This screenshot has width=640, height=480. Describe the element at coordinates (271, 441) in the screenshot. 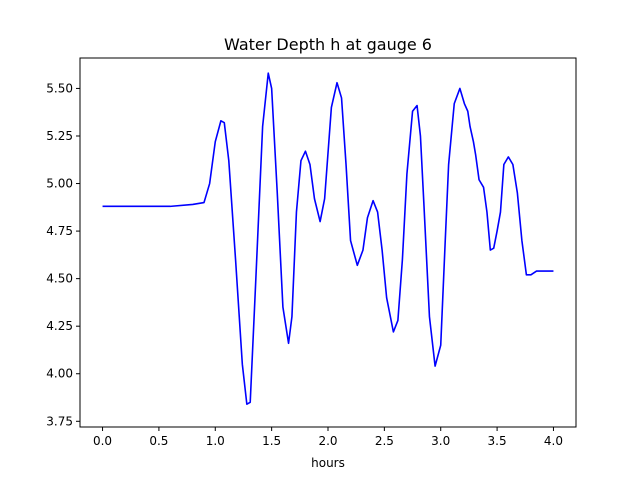

I see `x-tick-label: 1.5` at that location.